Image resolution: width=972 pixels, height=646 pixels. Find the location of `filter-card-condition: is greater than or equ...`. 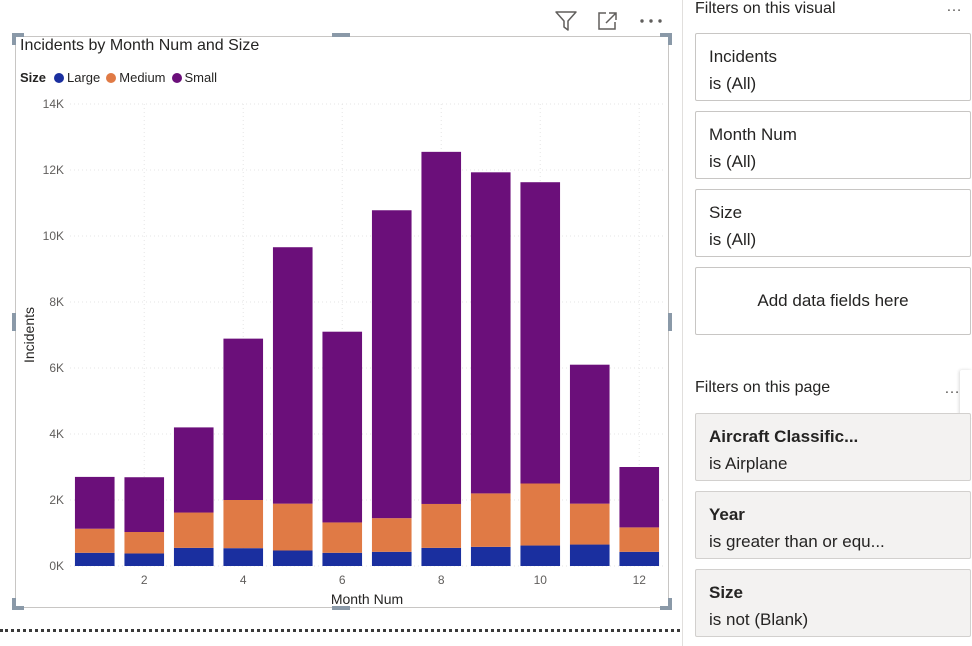

filter-card-condition: is greater than or equ... is located at coordinates (797, 541).